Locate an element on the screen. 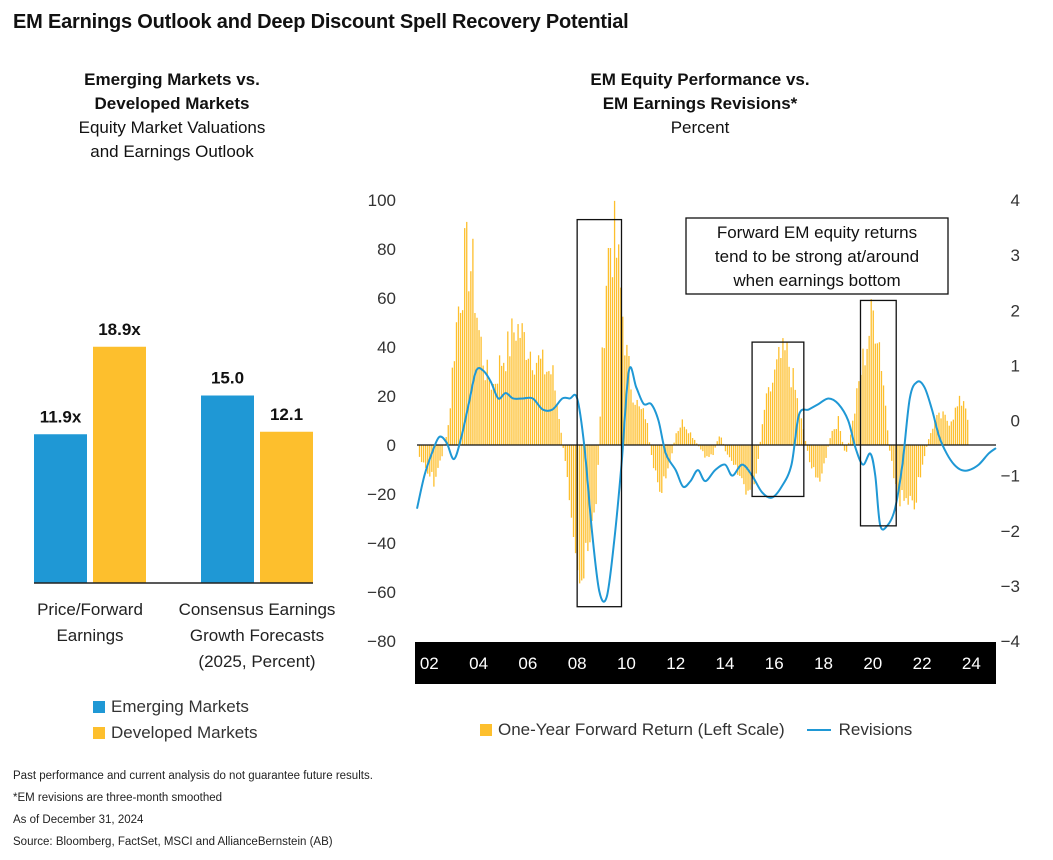 The image size is (1053, 860). right-axis-tick: −4 is located at coordinates (1010, 641).